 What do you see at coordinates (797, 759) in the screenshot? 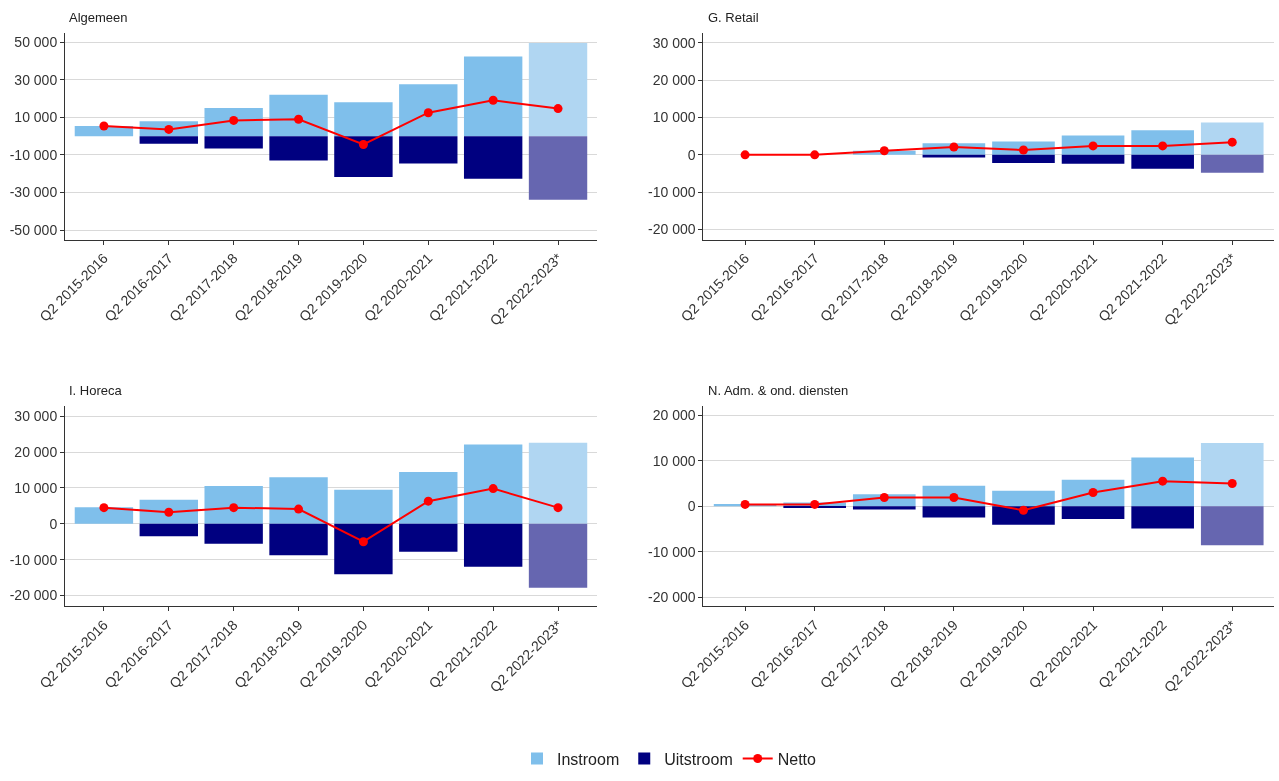
I see `legend-label: Netto` at bounding box center [797, 759].